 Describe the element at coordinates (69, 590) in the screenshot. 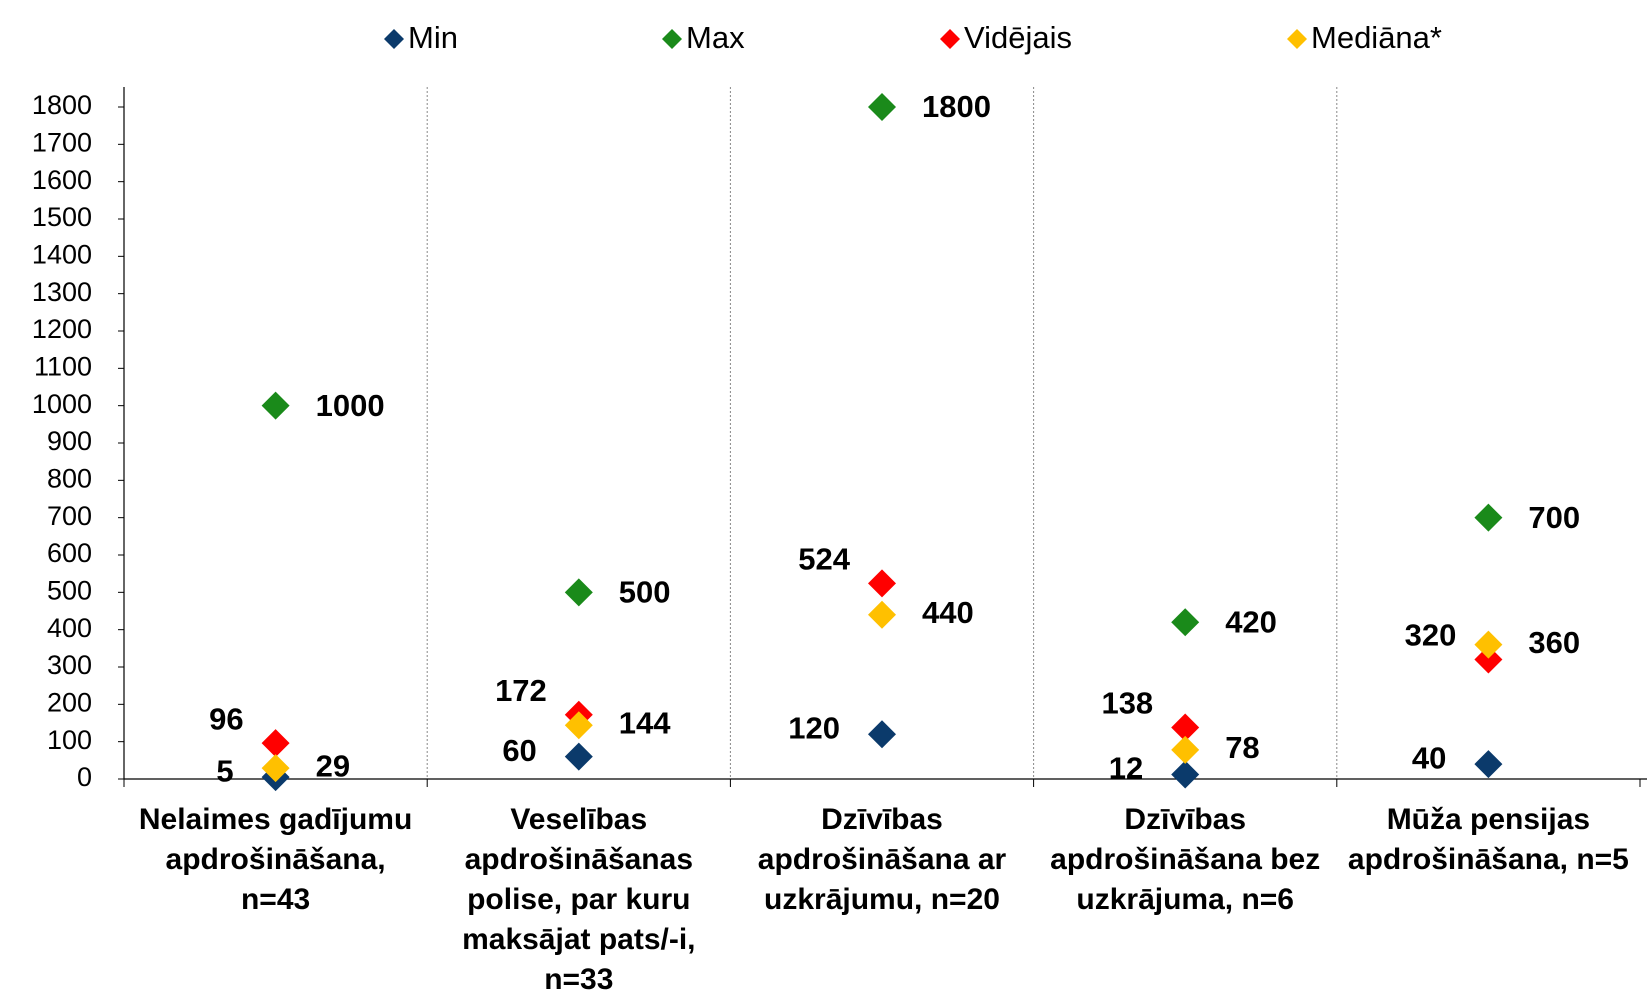

I see `y-tick-label: 500` at that location.